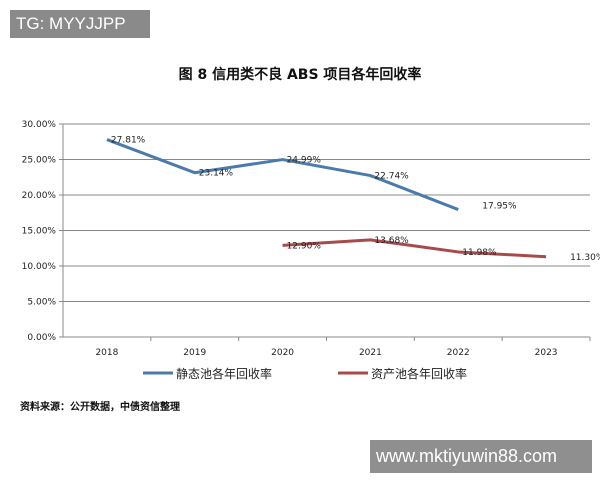  What do you see at coordinates (128, 141) in the screenshot?
I see `data-label: 27.81%` at bounding box center [128, 141].